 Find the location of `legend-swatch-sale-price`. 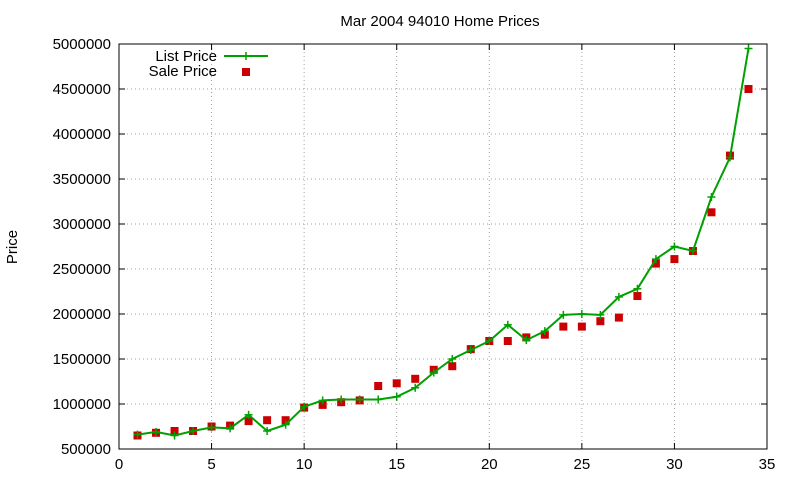

legend-swatch-sale-price is located at coordinates (246, 72).